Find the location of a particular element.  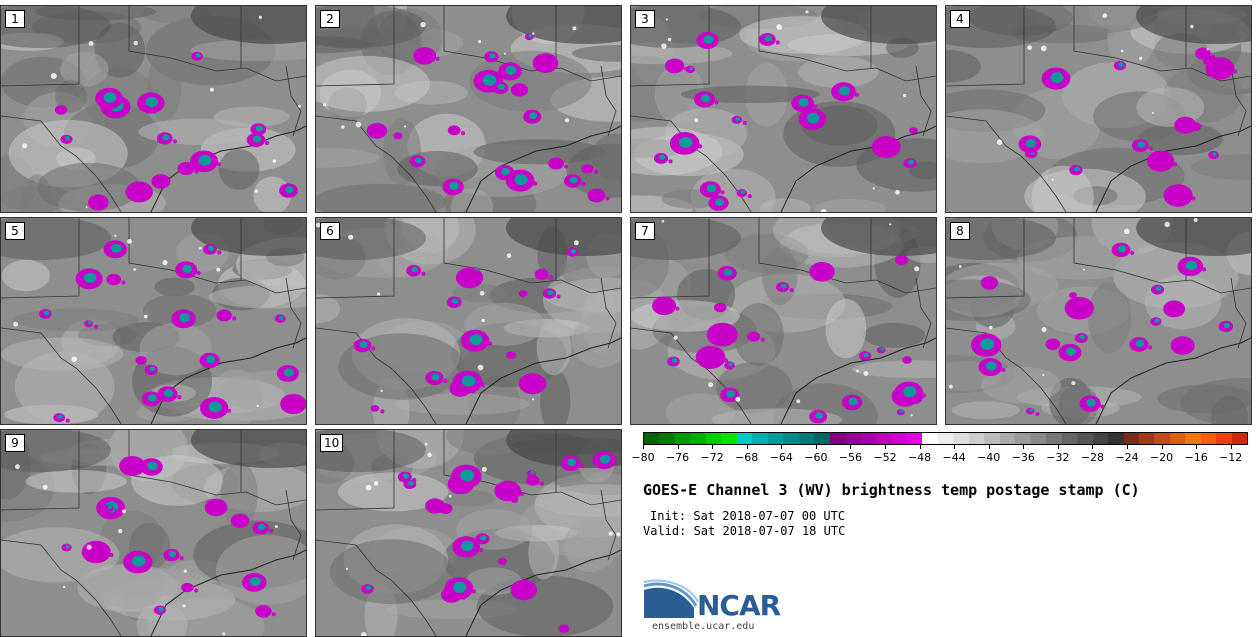

stamp-panel-2: 2 is located at coordinates (468, 109).